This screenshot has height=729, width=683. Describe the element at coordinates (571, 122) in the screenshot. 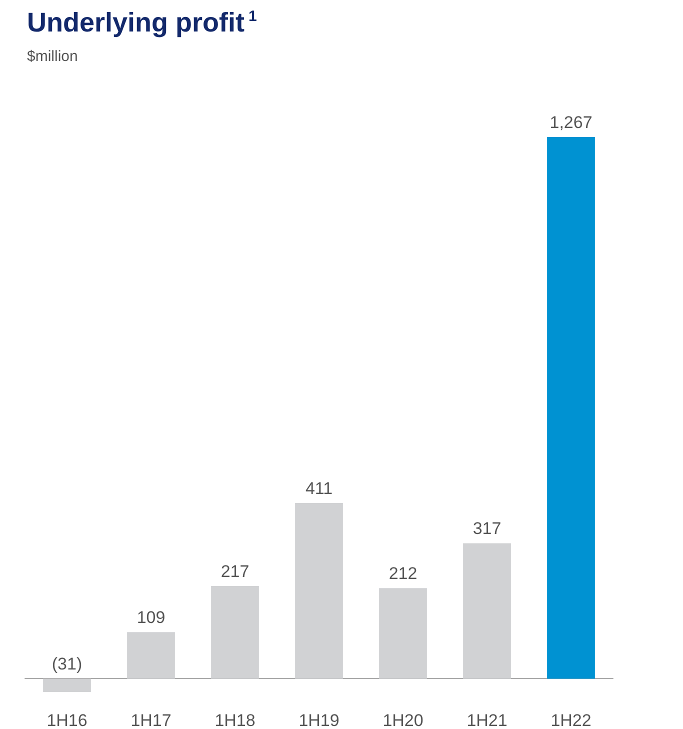

I see `data-label: 1,267` at that location.